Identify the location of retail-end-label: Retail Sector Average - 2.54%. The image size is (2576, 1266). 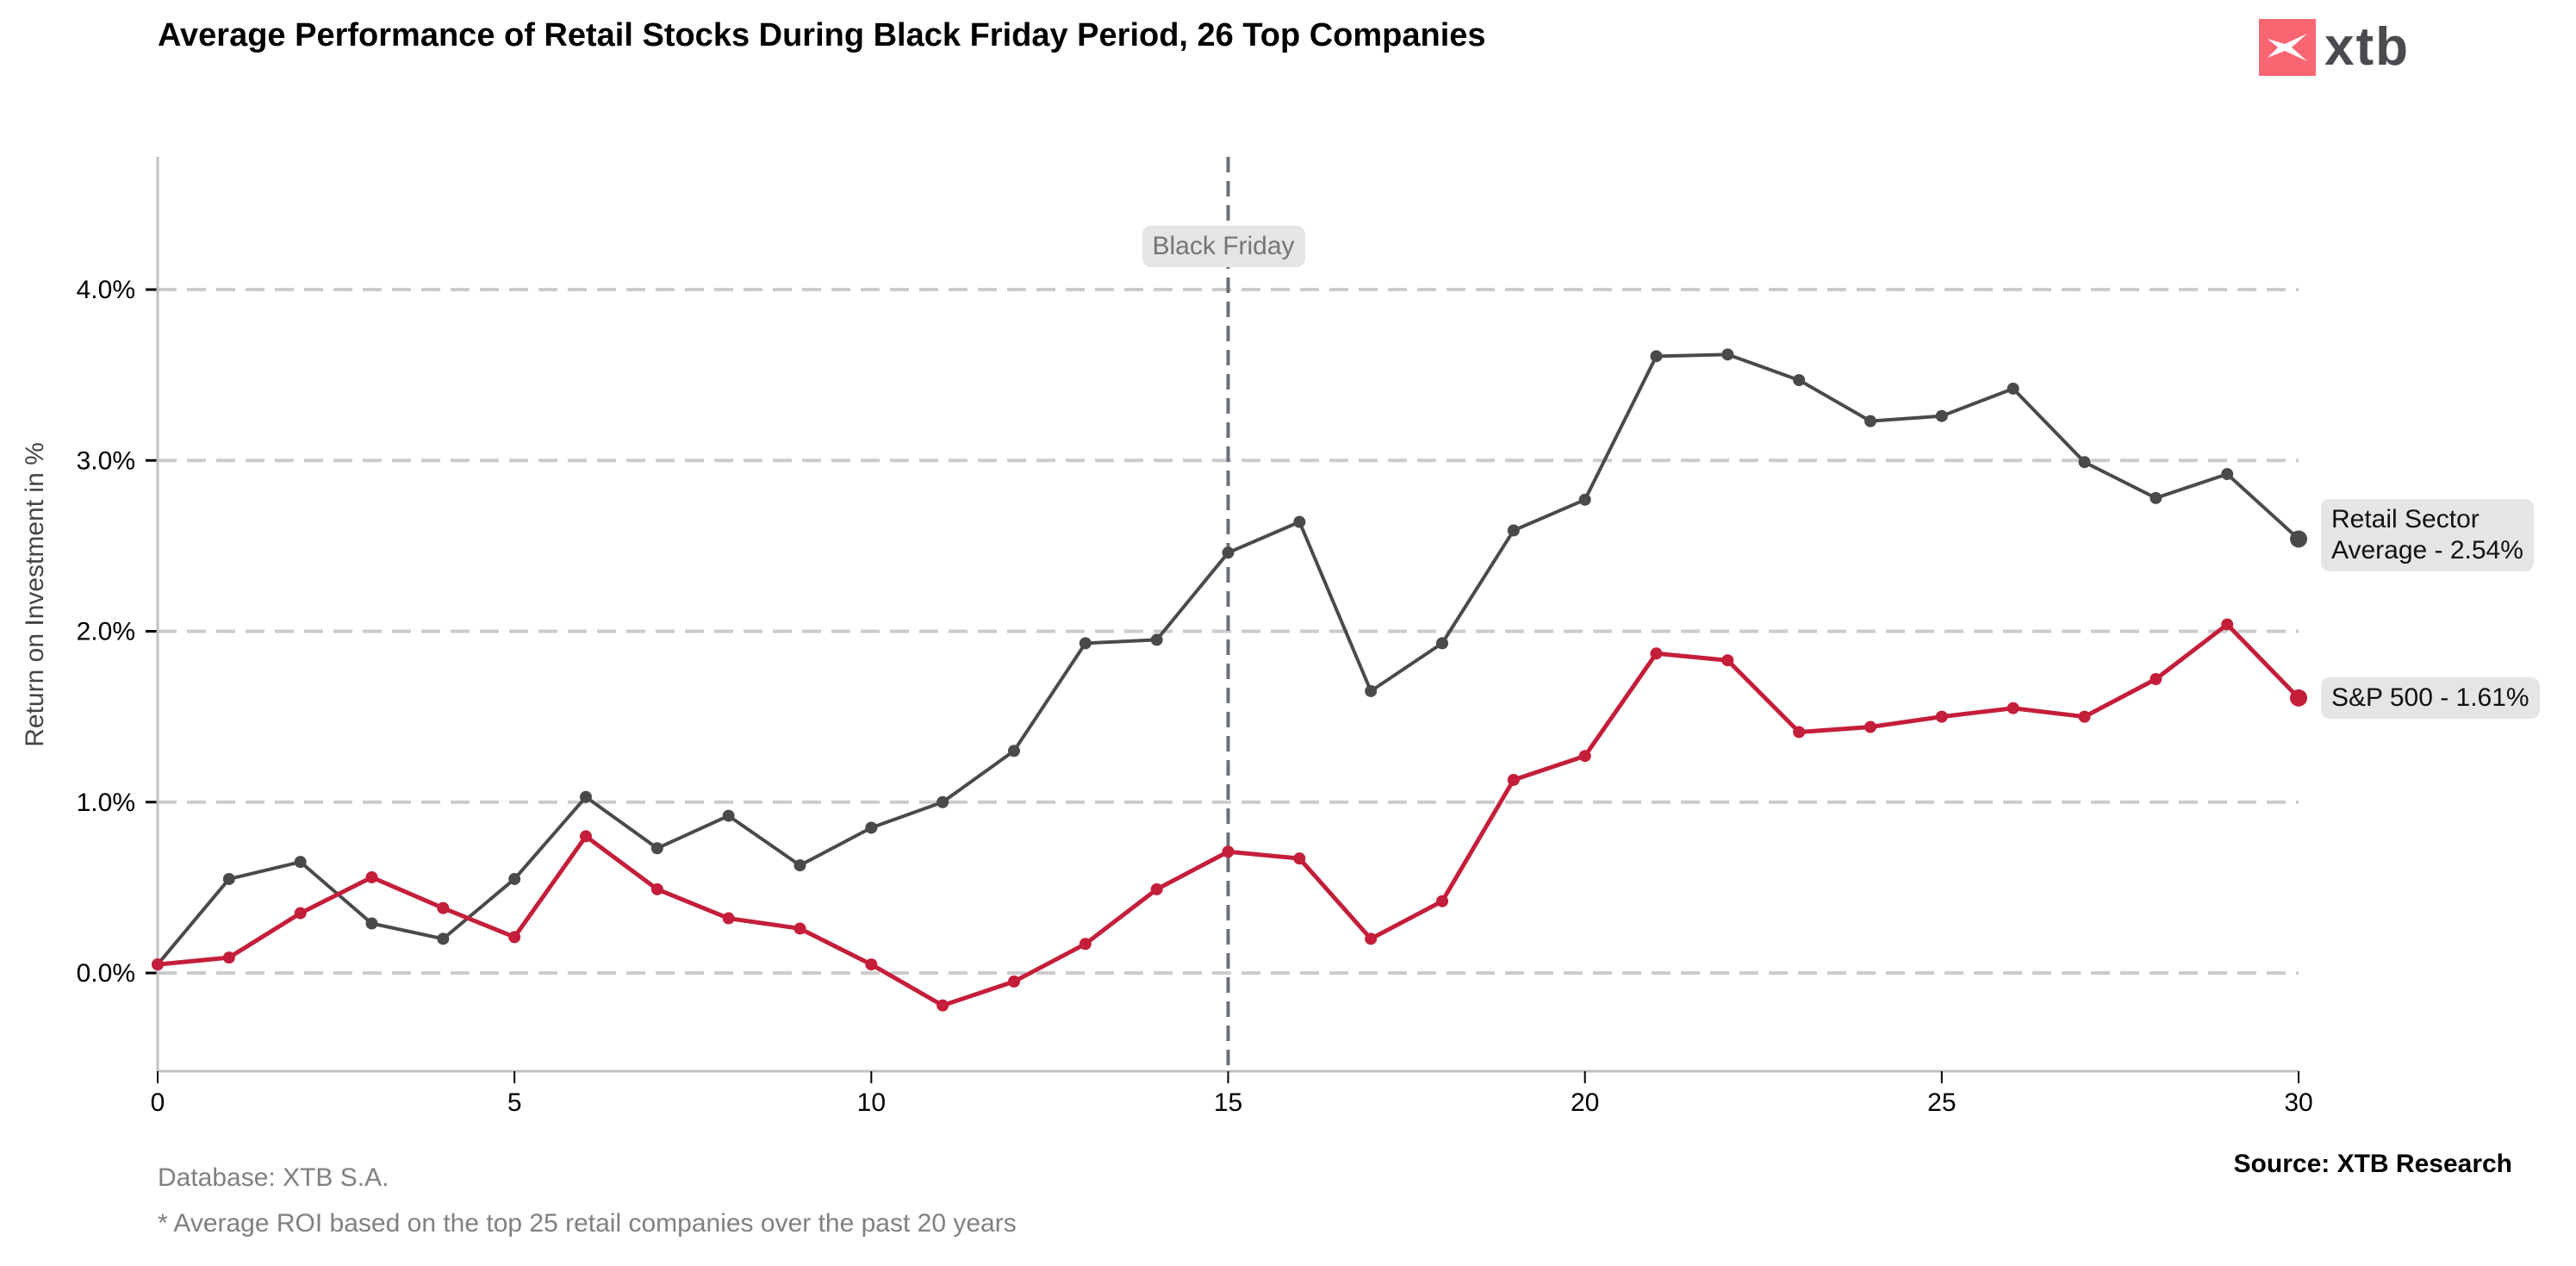
(2428, 535).